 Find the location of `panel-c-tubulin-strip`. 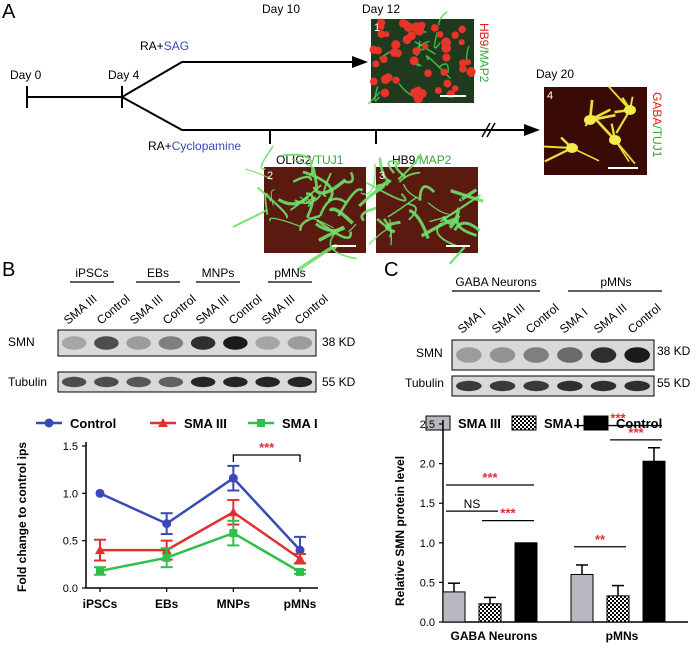

panel-c-tubulin-strip is located at coordinates (553, 386).